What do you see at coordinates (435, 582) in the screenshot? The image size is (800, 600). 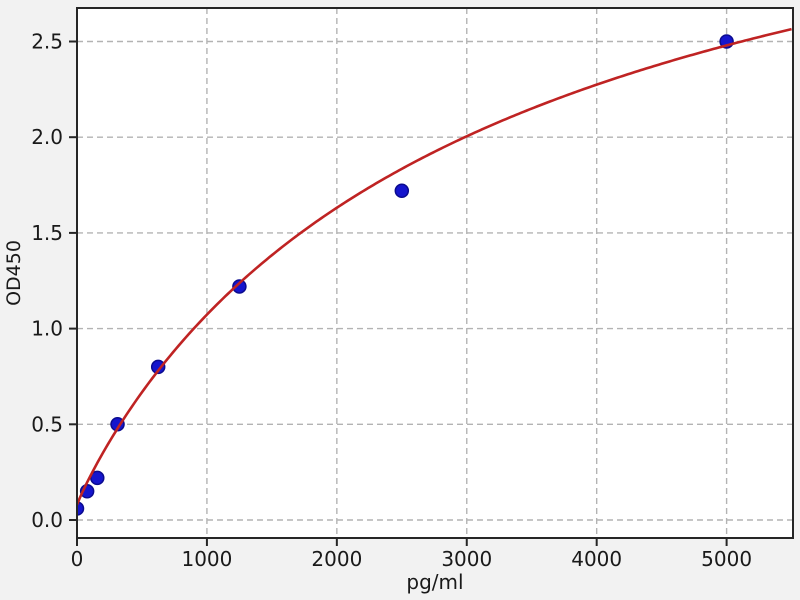 I see `x-axis-label: pg/ml` at bounding box center [435, 582].